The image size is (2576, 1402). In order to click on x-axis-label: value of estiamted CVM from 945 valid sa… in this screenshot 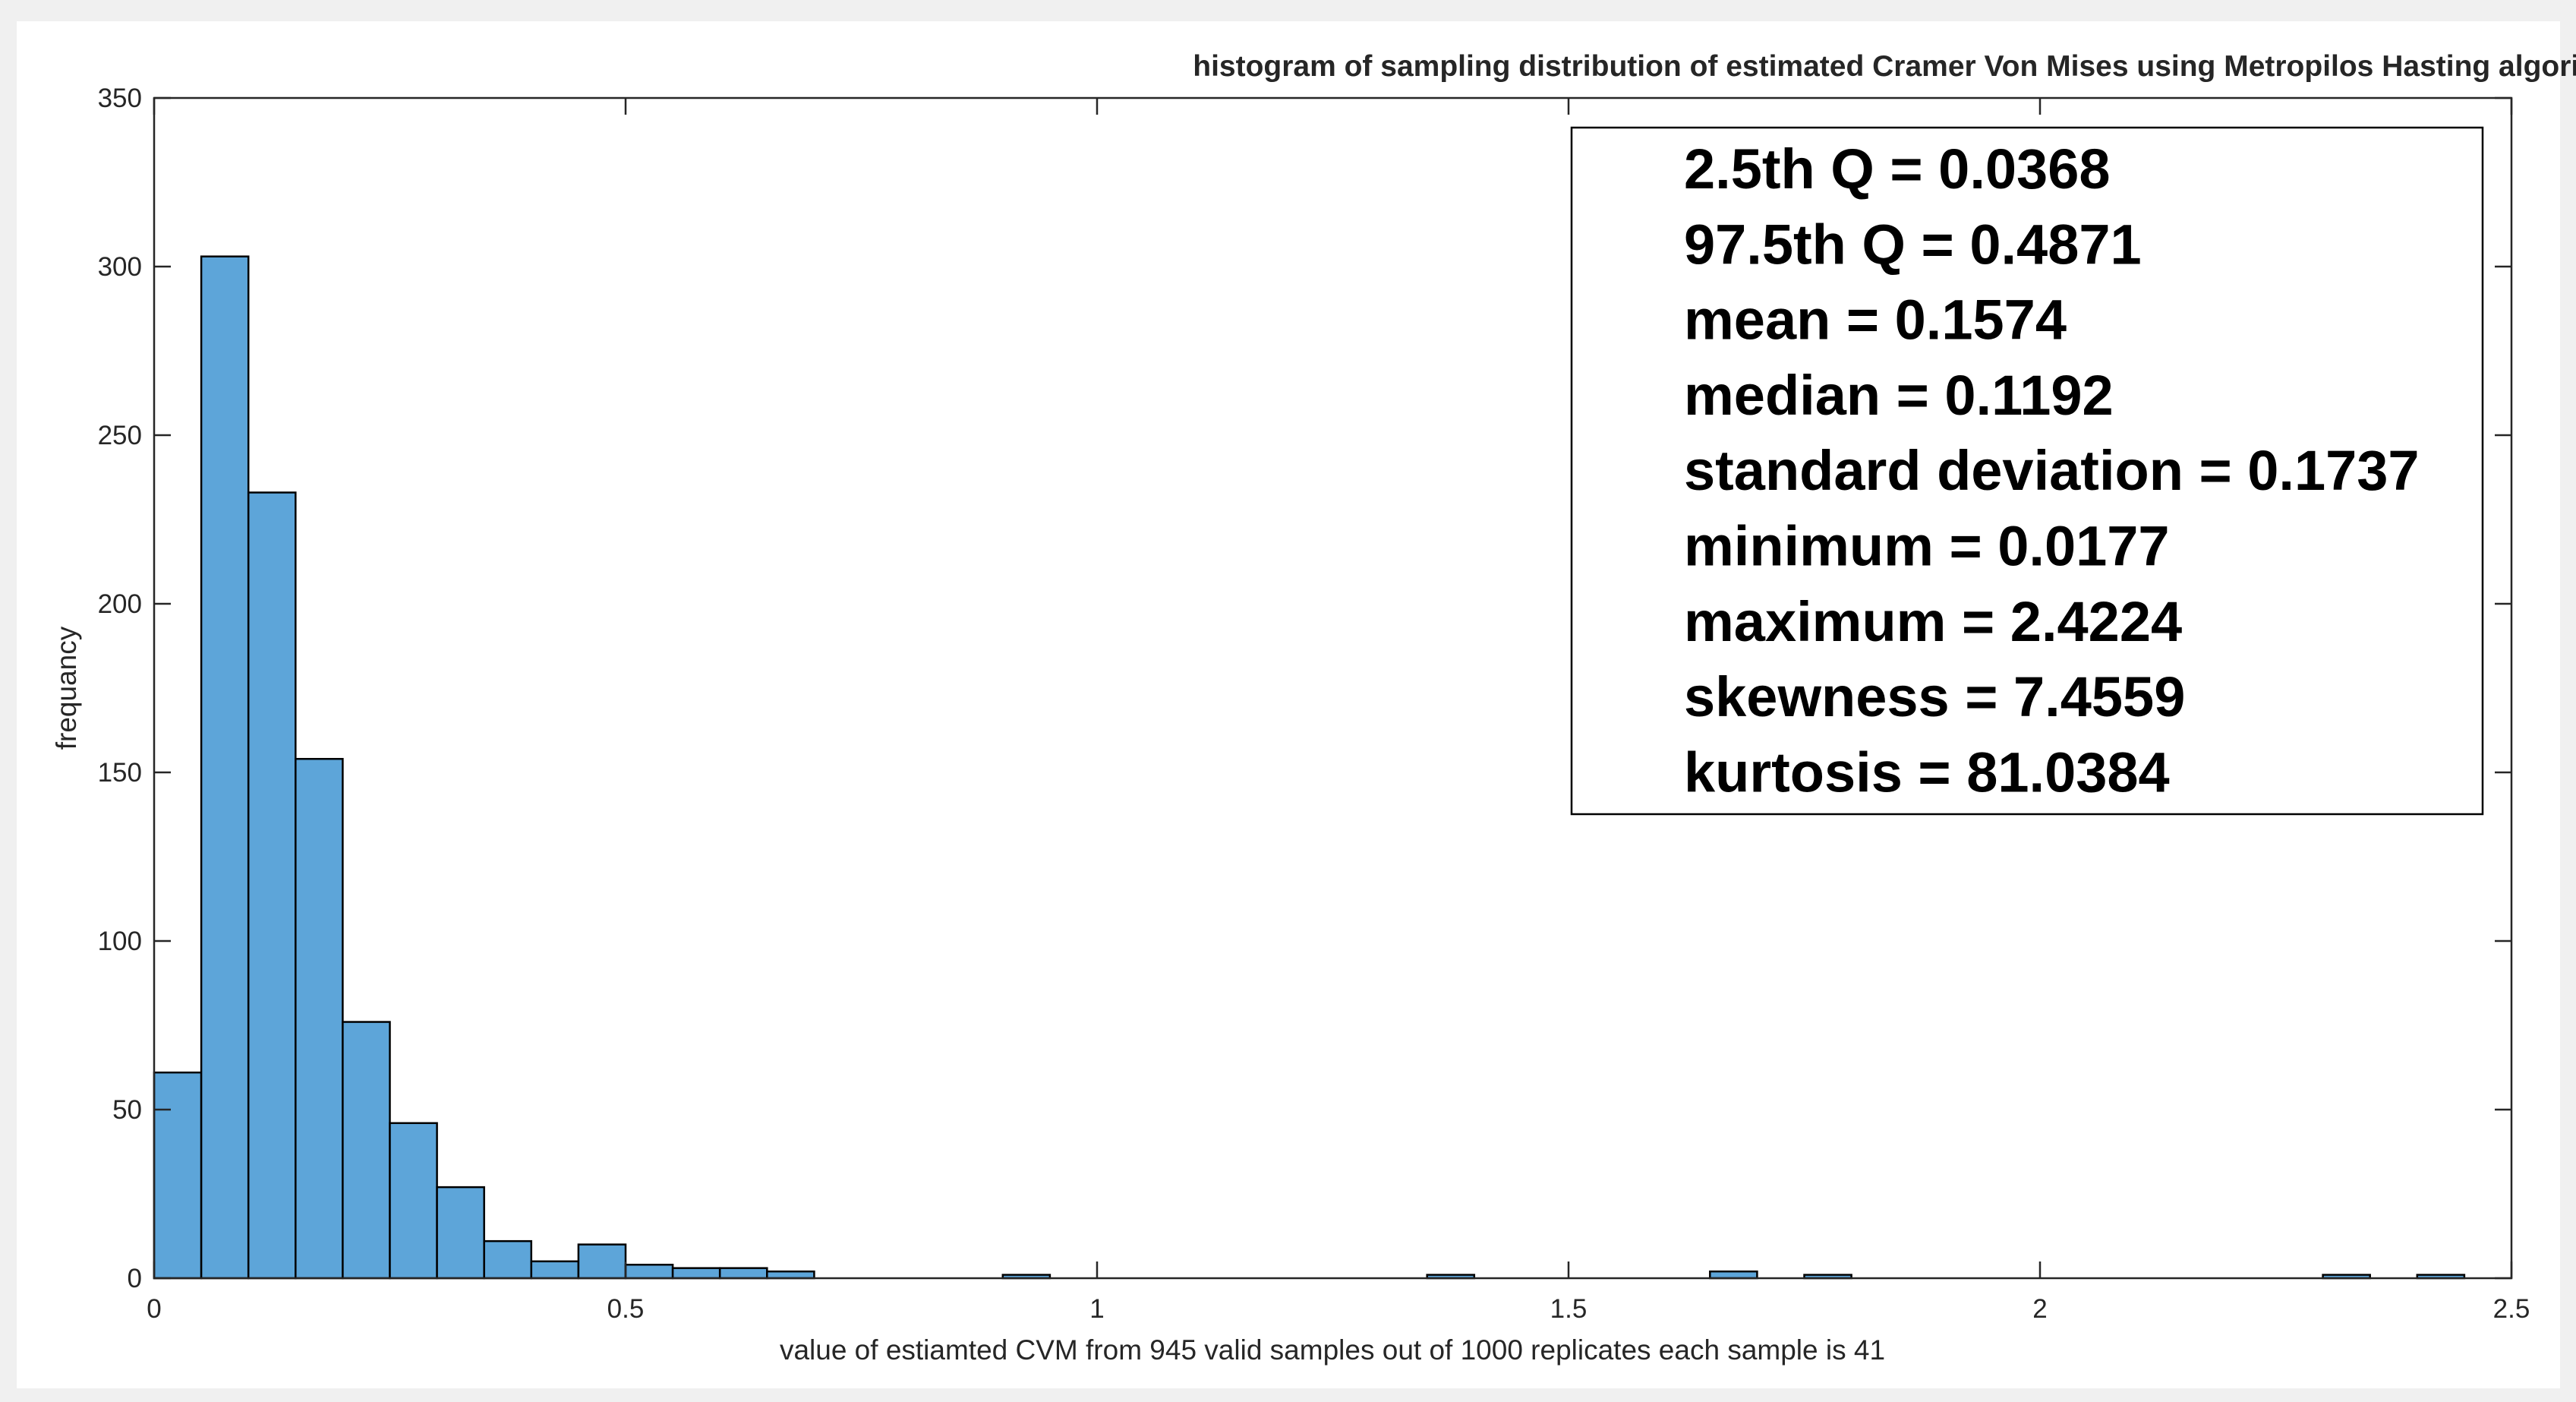, I will do `click(1332, 1350)`.